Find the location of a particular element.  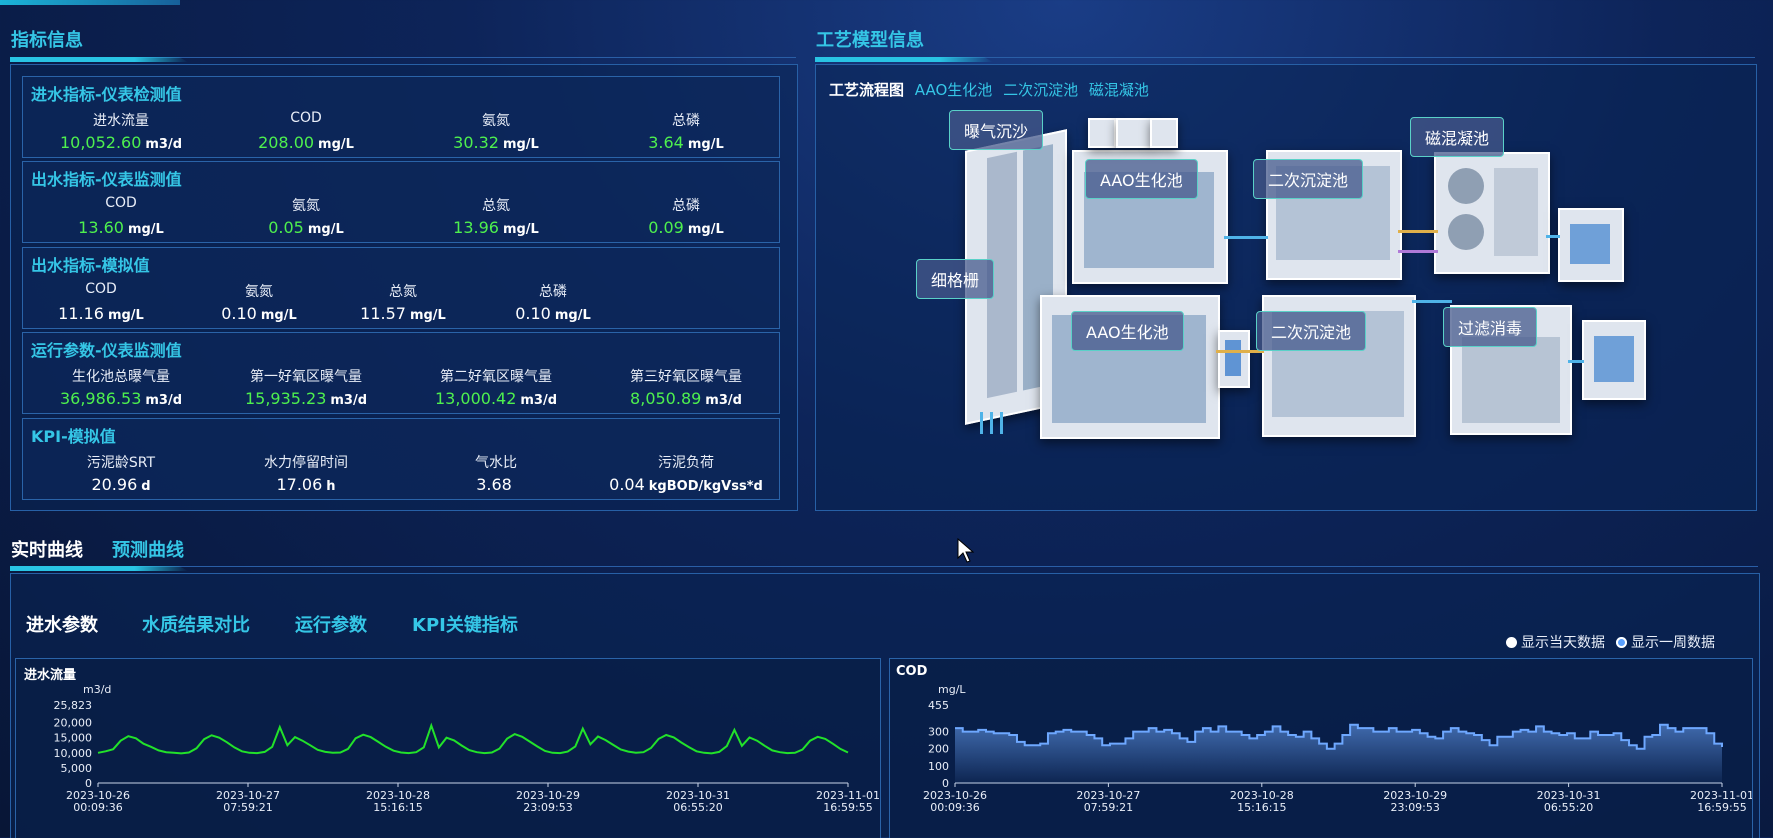

tab-forecast-curve: 预测曲线 is located at coordinates (148, 550).